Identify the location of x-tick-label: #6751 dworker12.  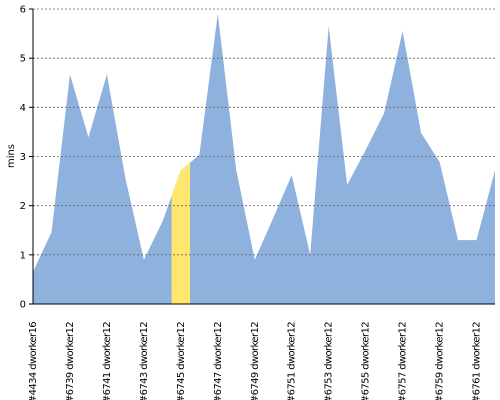
(292, 361).